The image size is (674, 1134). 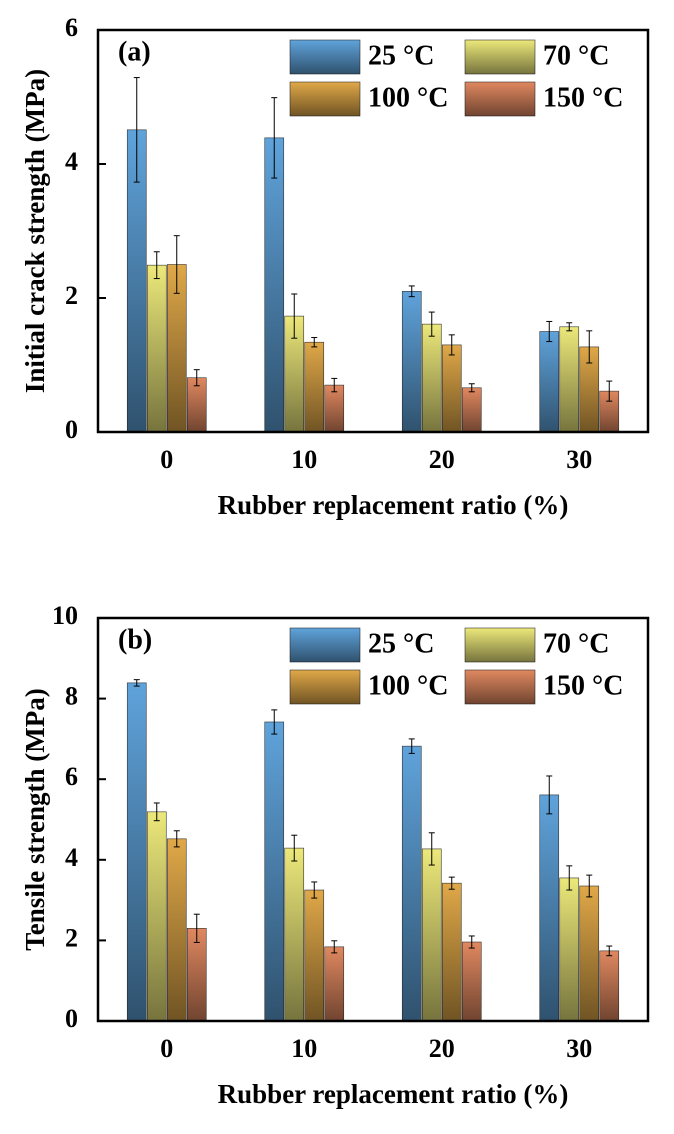 I want to click on y-tick-label: 8, so click(x=71, y=696).